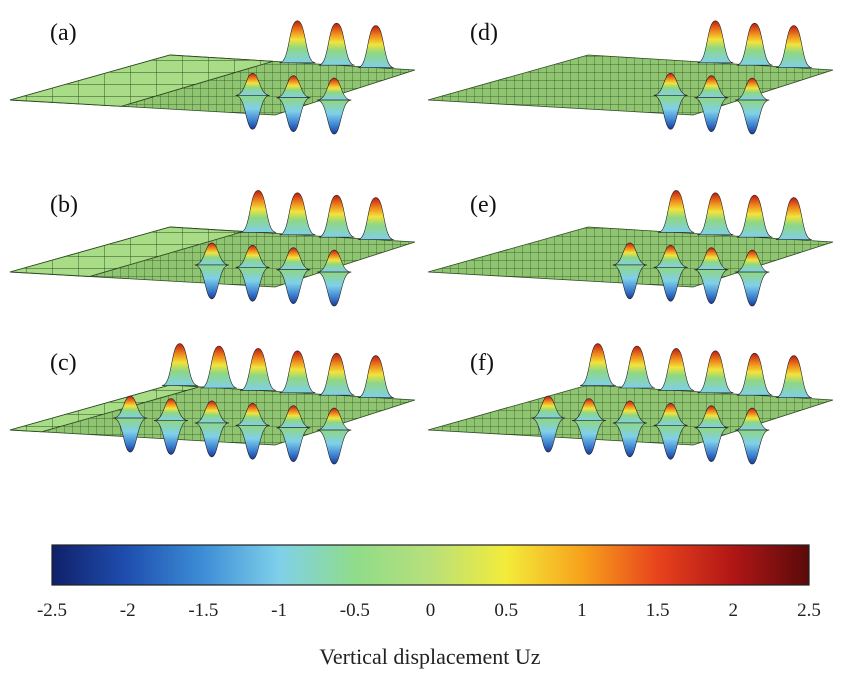  Describe the element at coordinates (279, 610) in the screenshot. I see `colorbar-tick-label: -1` at that location.